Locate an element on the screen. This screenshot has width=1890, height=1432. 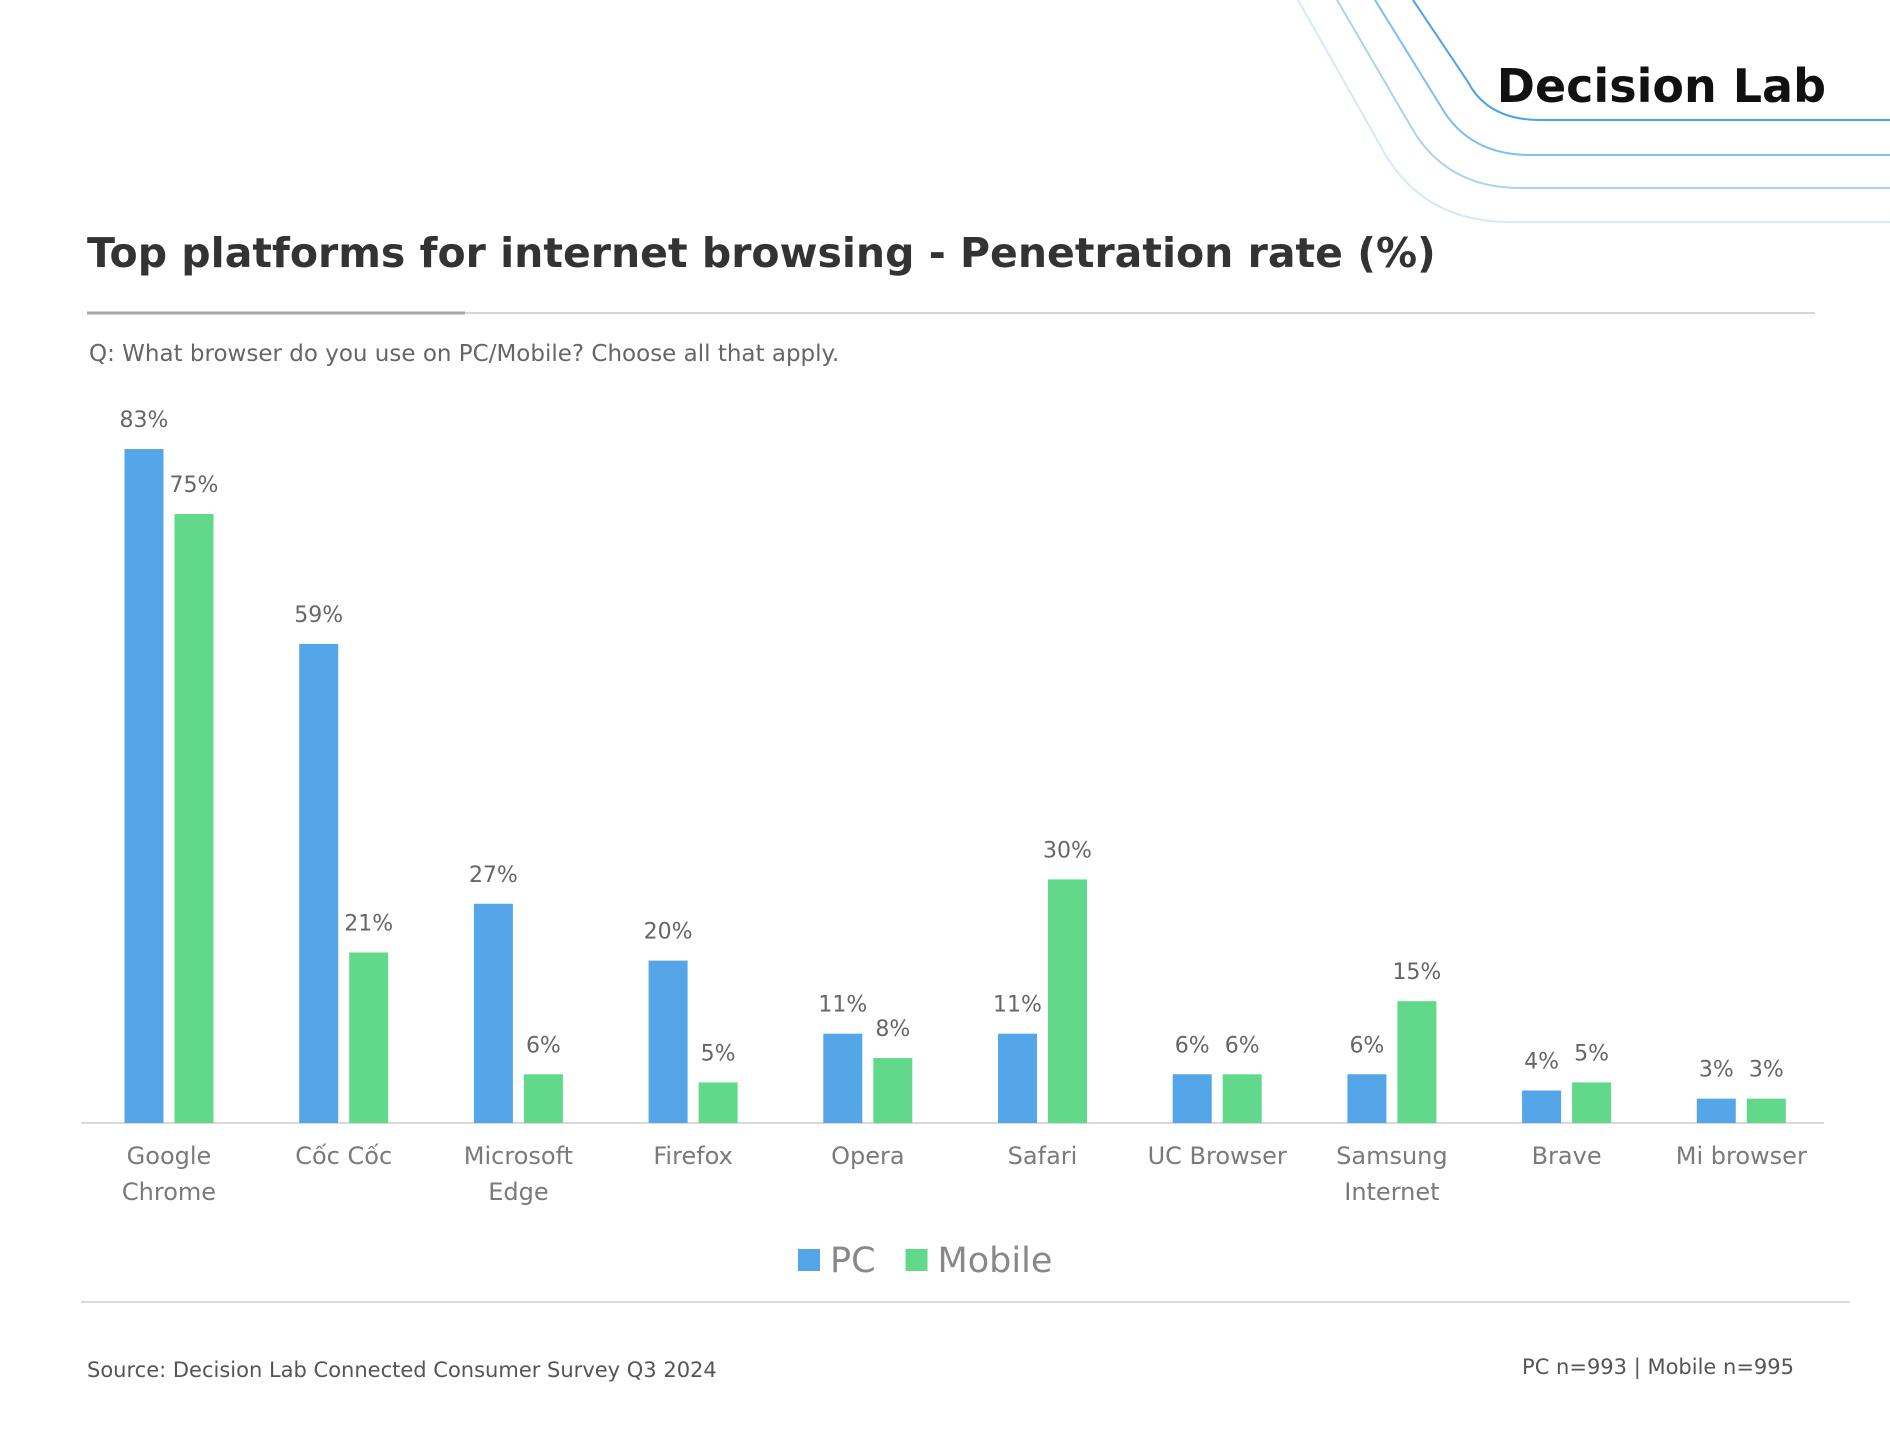
x-tick-label: Firefox is located at coordinates (693, 1156).